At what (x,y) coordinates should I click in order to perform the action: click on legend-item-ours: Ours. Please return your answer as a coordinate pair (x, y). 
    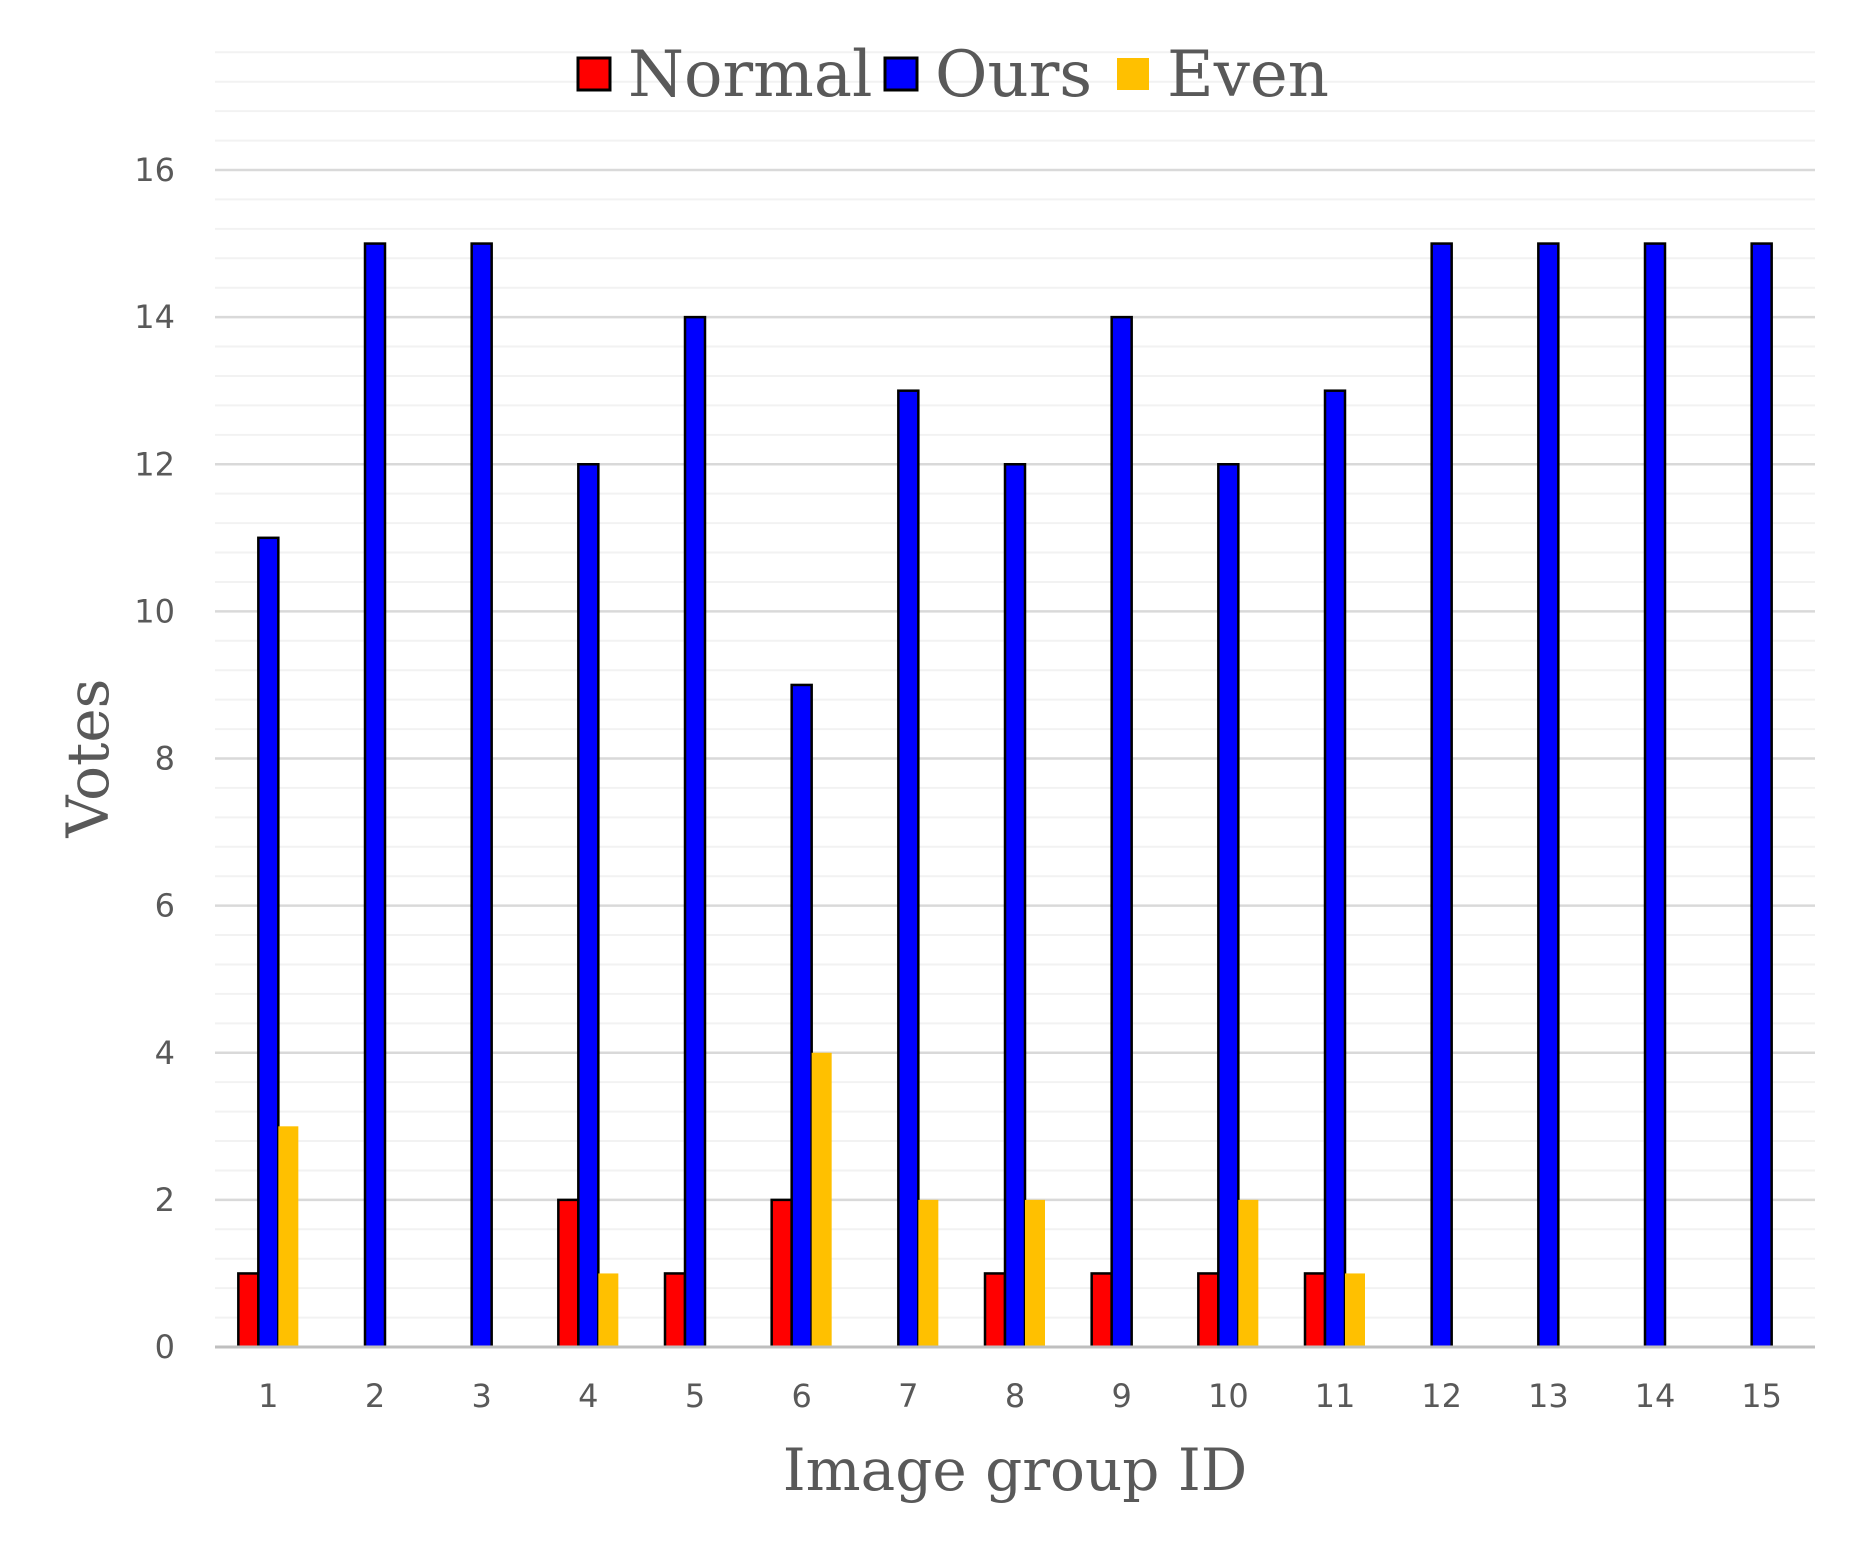
    Looking at the image, I should click on (987, 75).